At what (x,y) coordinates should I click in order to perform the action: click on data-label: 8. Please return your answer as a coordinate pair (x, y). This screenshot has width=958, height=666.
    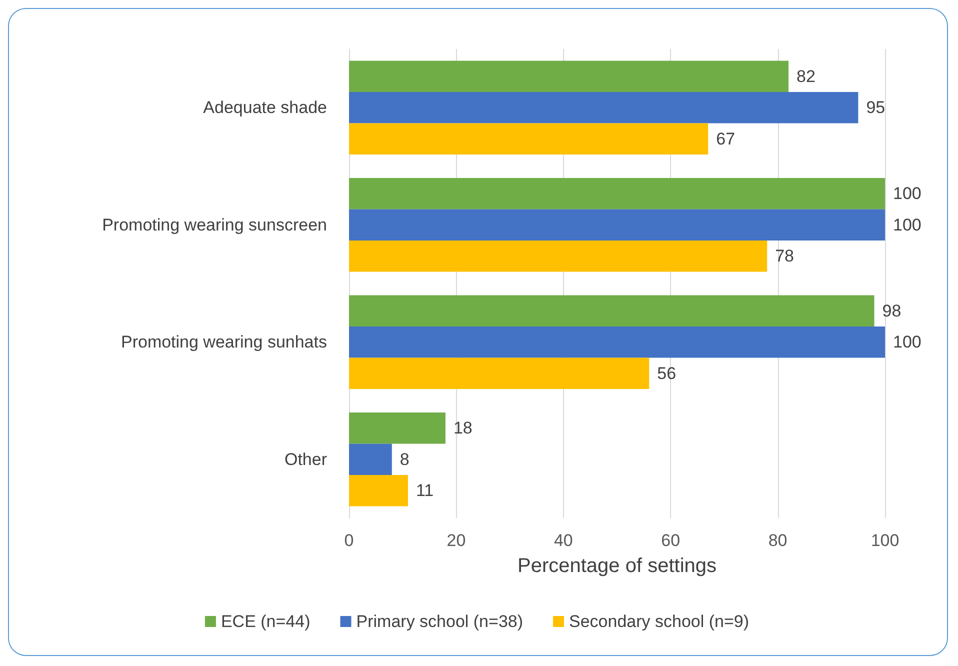
    Looking at the image, I should click on (405, 459).